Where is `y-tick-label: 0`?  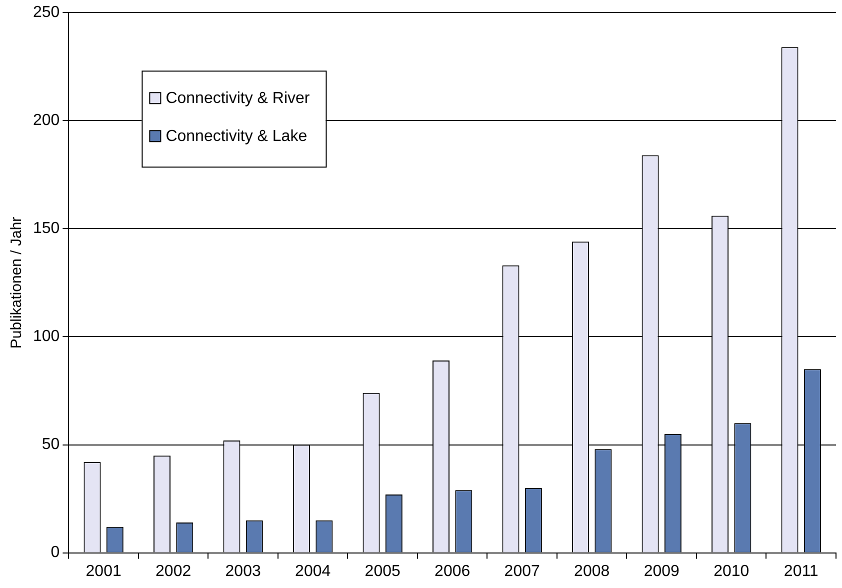
y-tick-label: 0 is located at coordinates (55, 553).